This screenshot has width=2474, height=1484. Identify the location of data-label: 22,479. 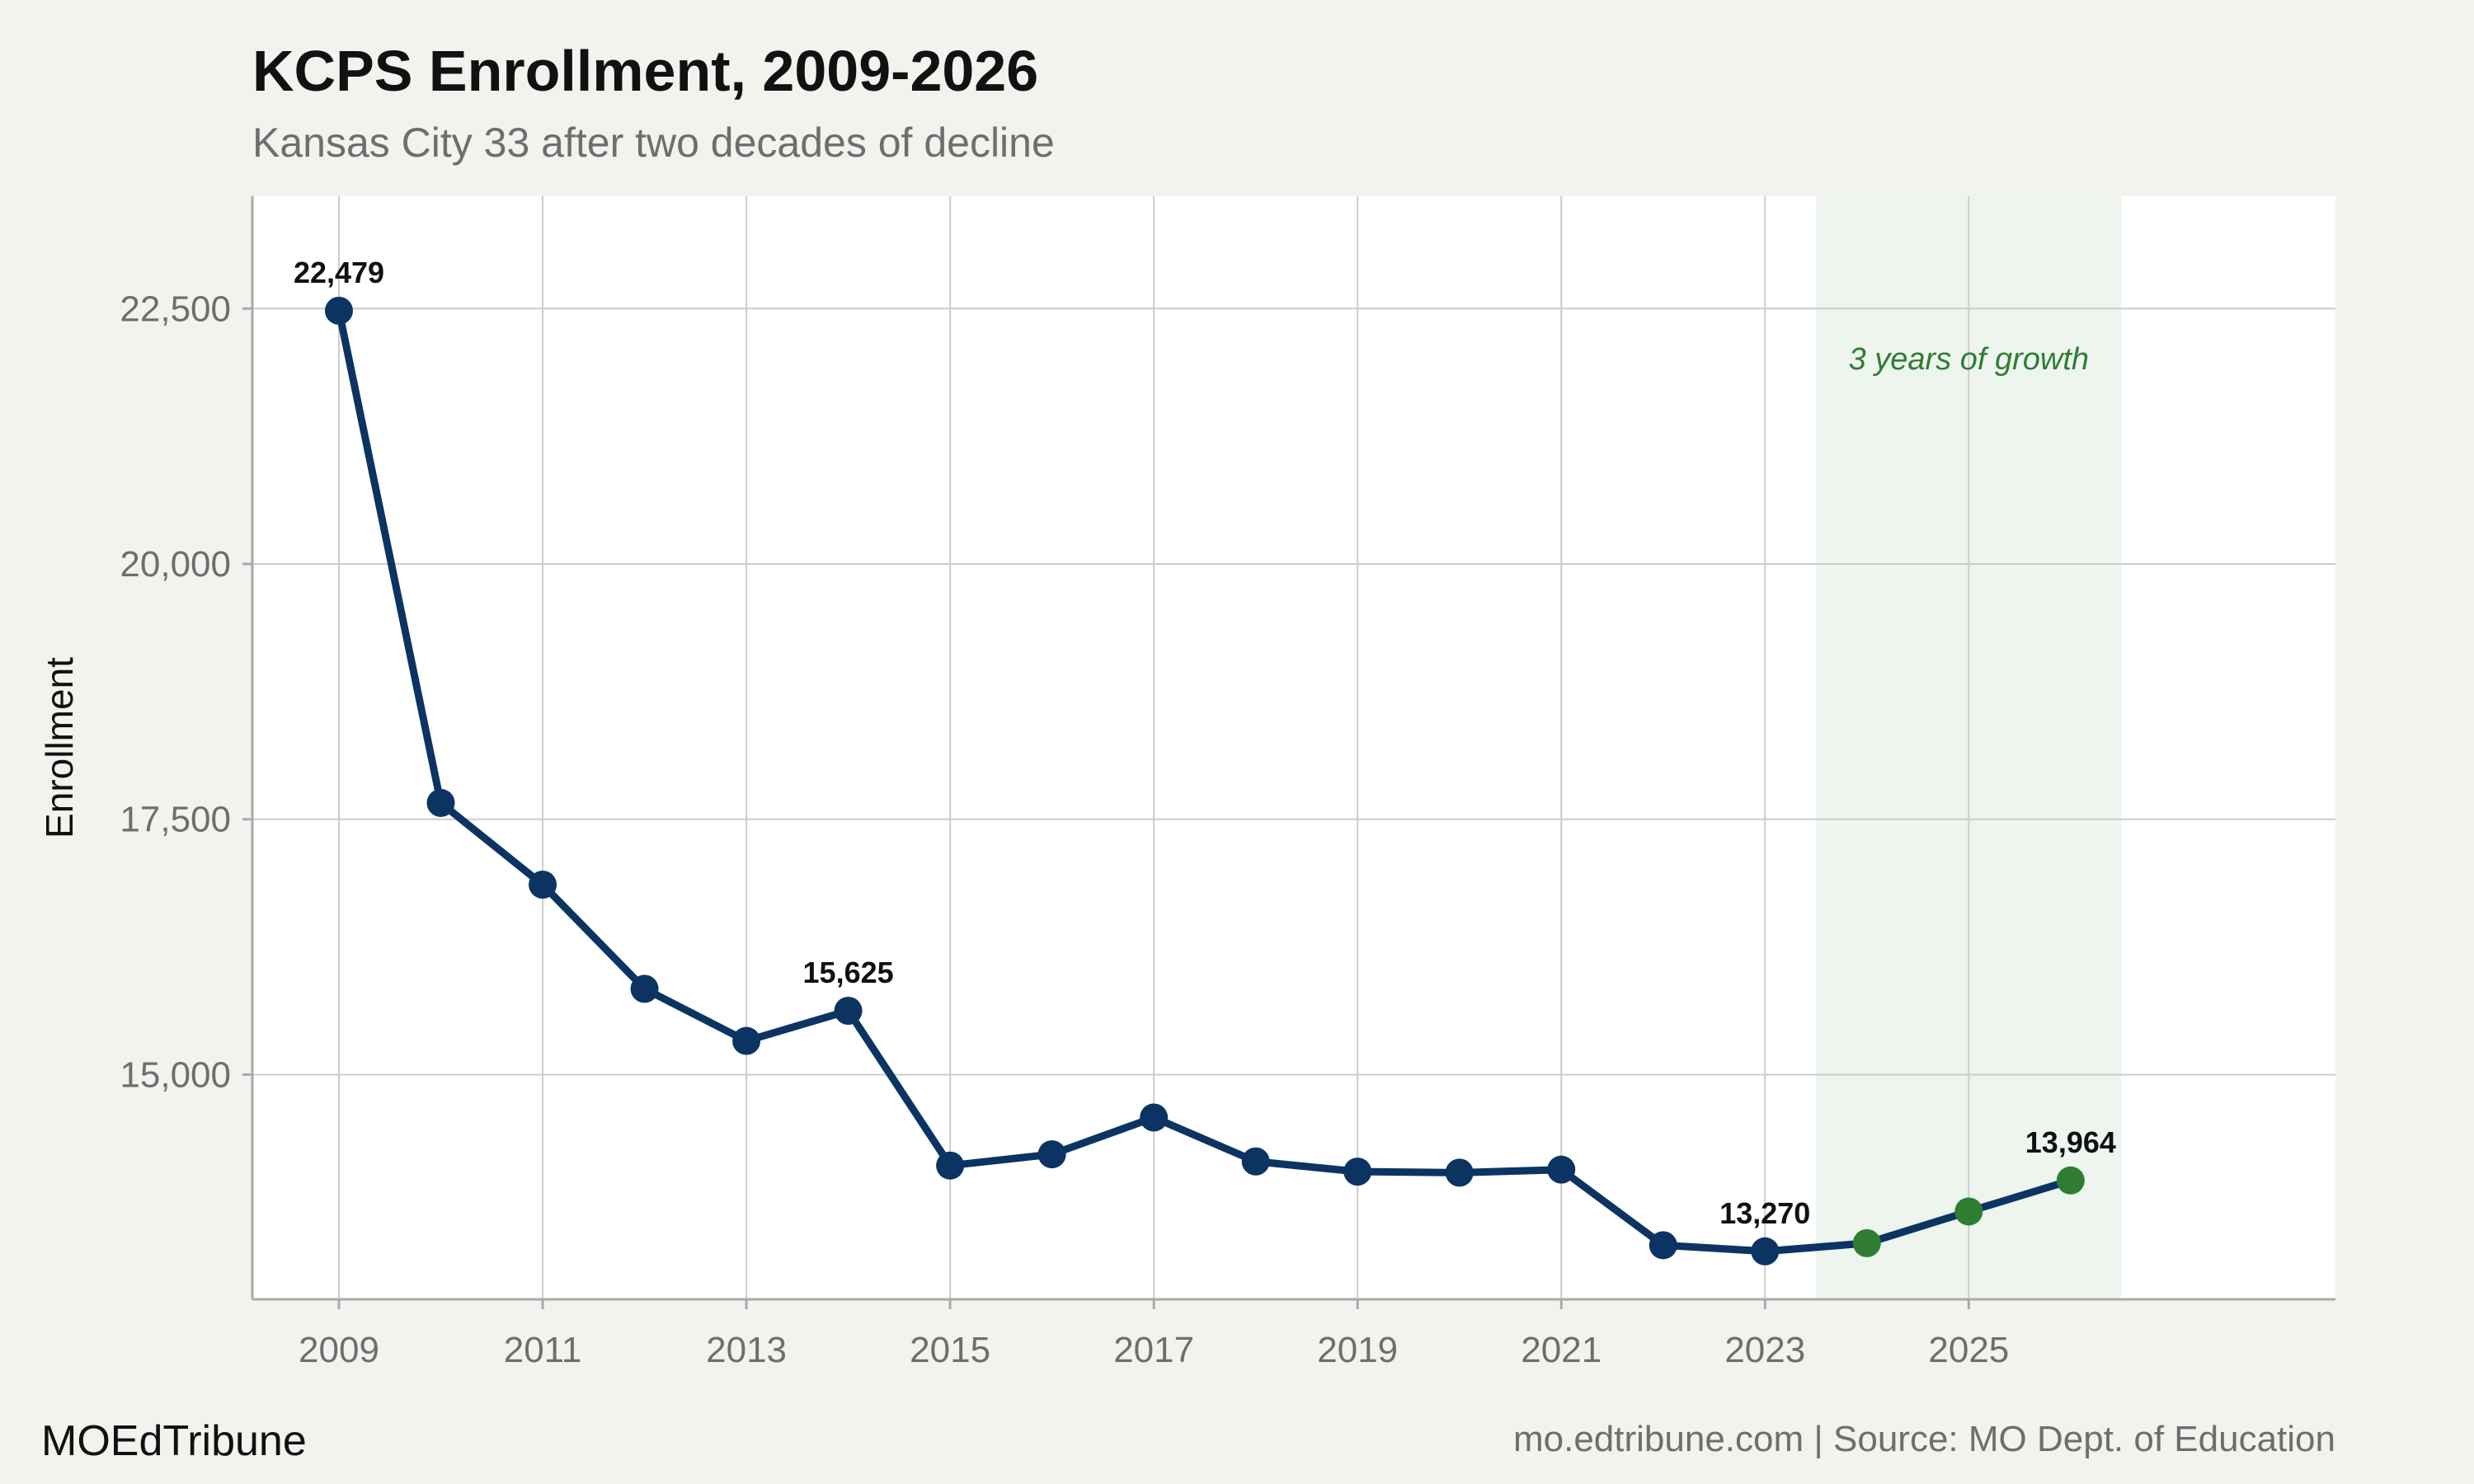
(339, 272).